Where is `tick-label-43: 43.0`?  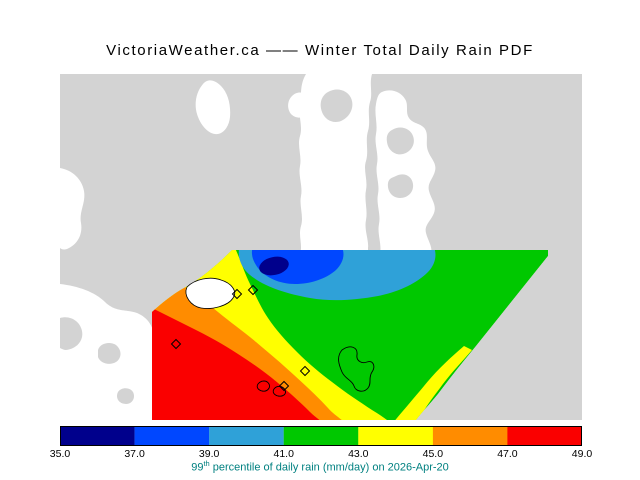
tick-label-43: 43.0 is located at coordinates (358, 454).